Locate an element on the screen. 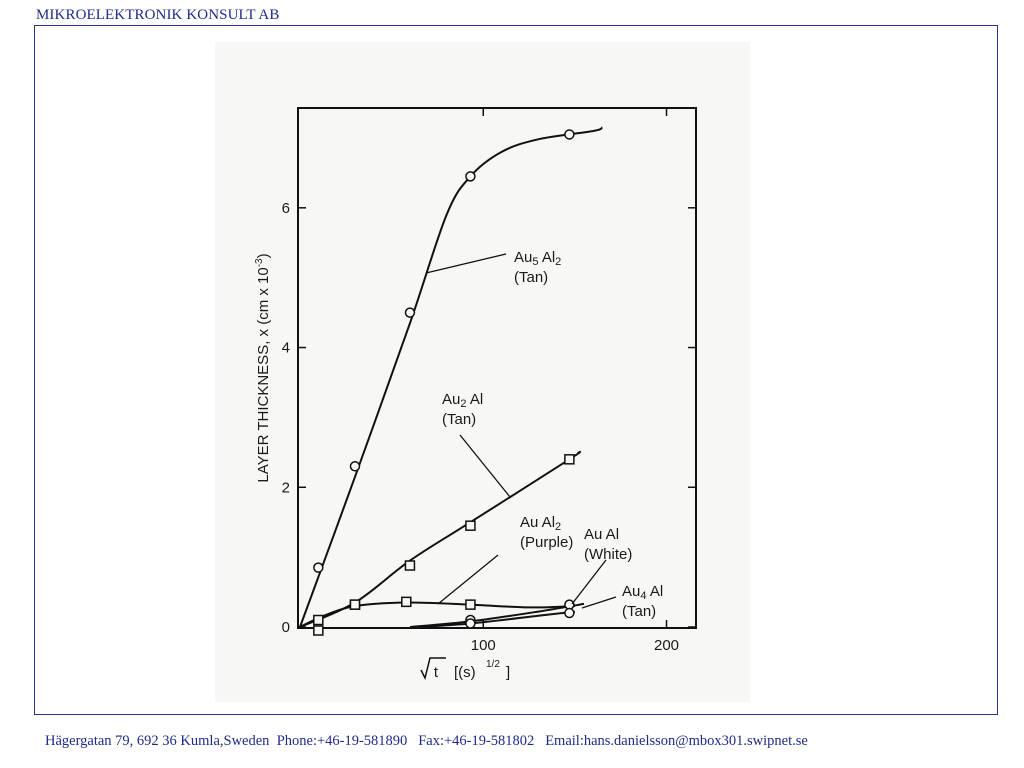 This screenshot has height=768, width=1024. series-label-au5-al2-tan: Au5 Al2 is located at coordinates (537, 258).